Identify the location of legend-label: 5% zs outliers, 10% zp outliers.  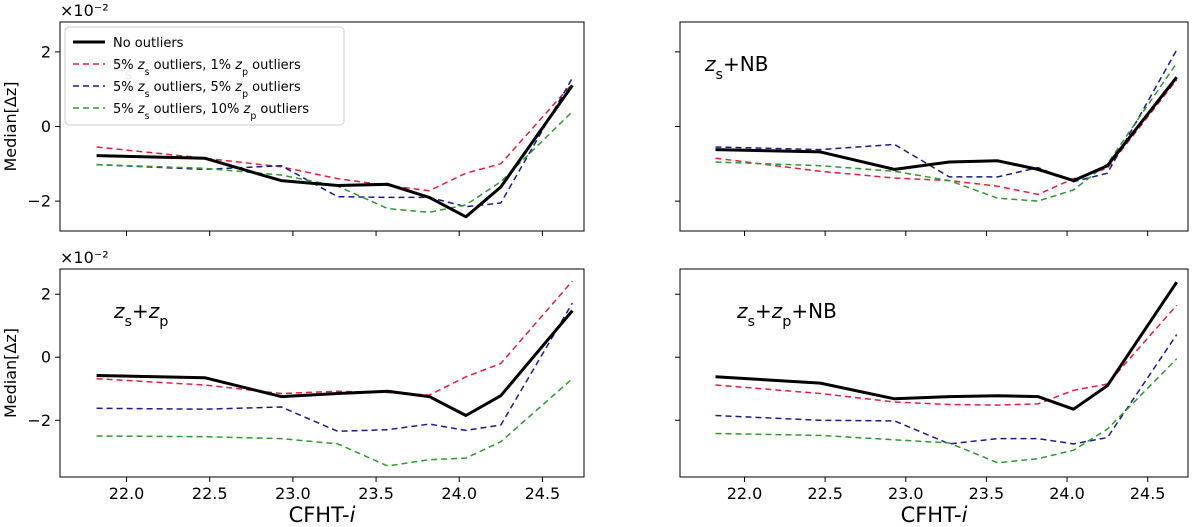
(211, 112).